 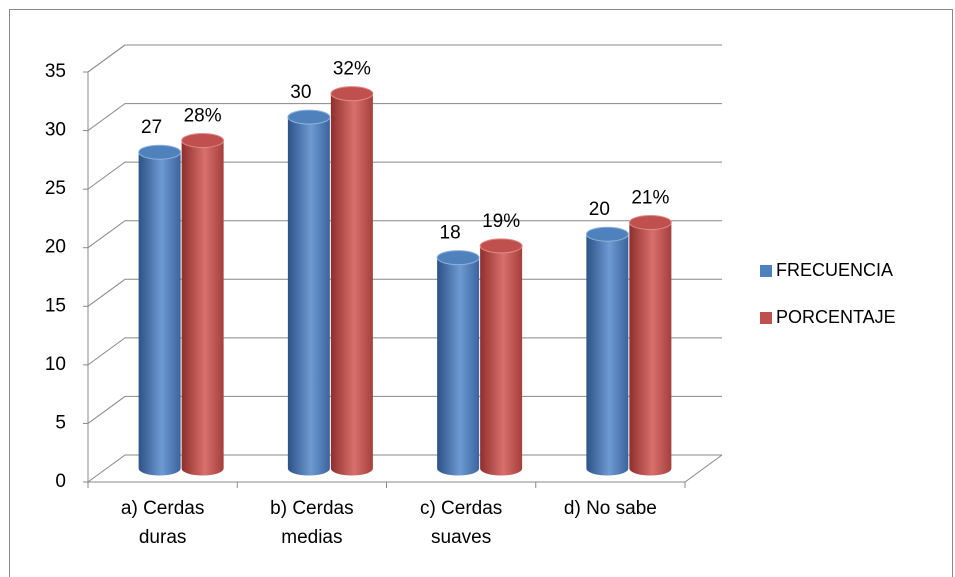 I want to click on data-label: 21%, so click(x=650, y=198).